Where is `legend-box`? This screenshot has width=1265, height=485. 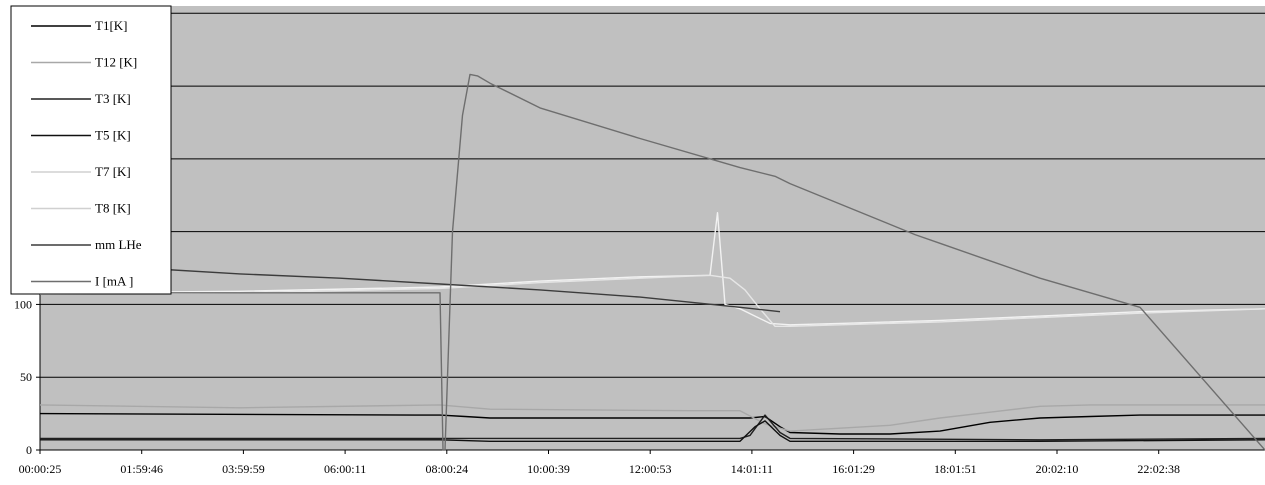
legend-box is located at coordinates (91, 150).